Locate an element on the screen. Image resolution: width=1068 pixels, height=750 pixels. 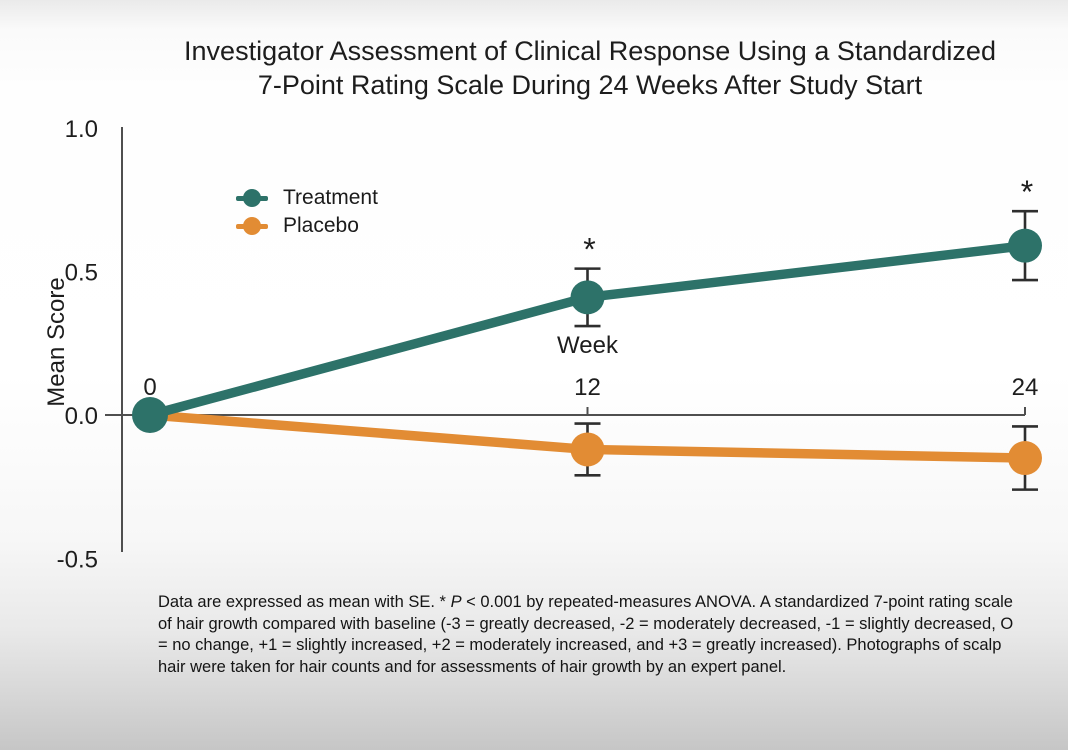
legend-item-treatment: Treatment is located at coordinates (307, 198).